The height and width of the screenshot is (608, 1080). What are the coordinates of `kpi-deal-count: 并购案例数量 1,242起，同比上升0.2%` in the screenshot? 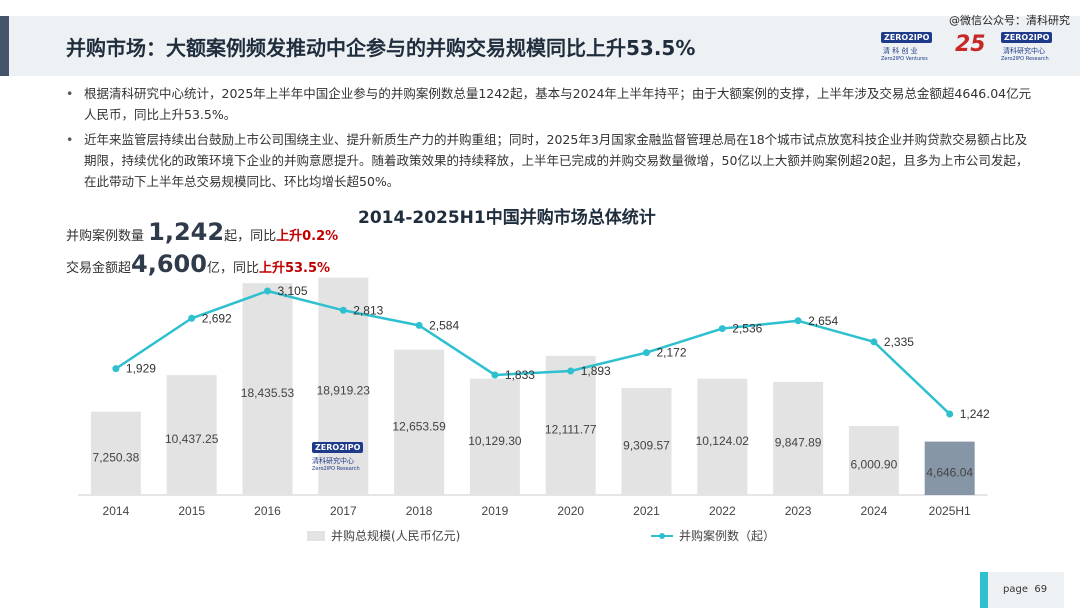 It's located at (202, 232).